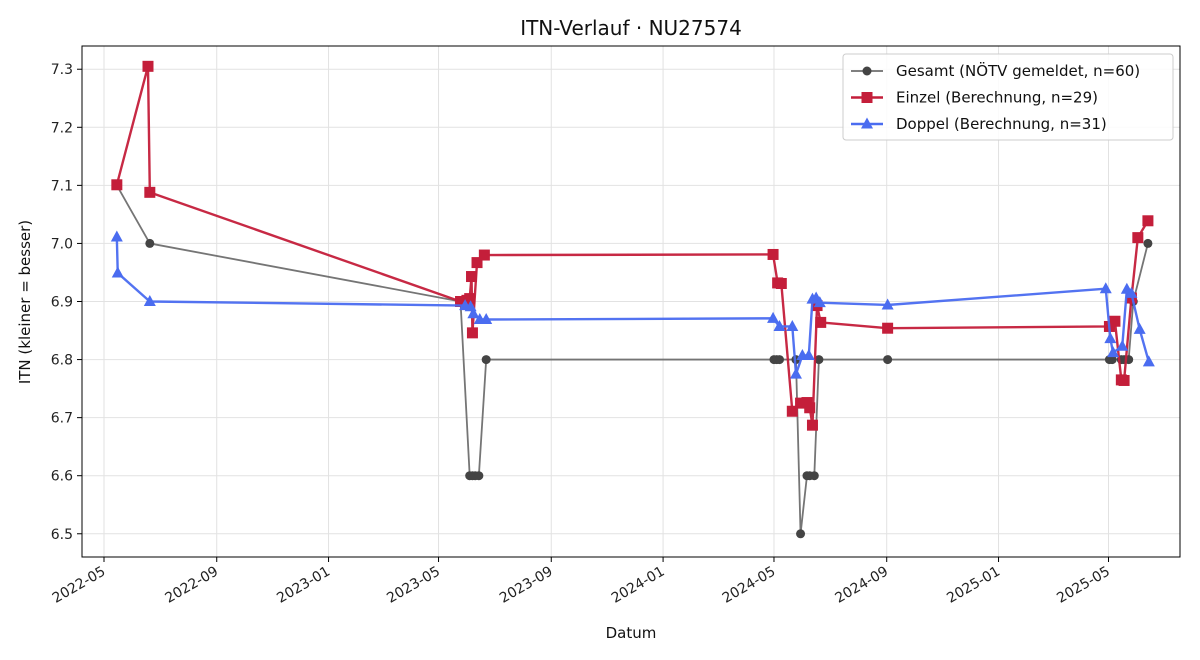 Image resolution: width=1200 pixels, height=660 pixels. Describe the element at coordinates (191, 585) in the screenshot. I see `x-tick-label: 2022-09` at that location.